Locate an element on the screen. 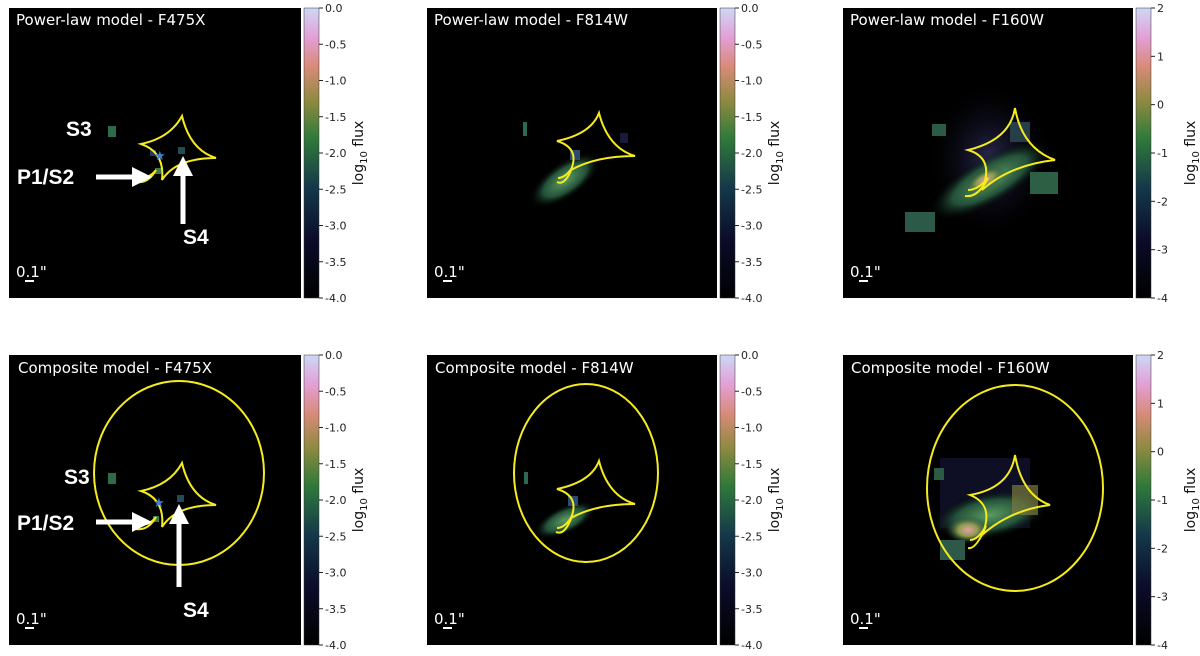 This screenshot has height=656, width=1200. star-marker: ★ is located at coordinates (159, 503).